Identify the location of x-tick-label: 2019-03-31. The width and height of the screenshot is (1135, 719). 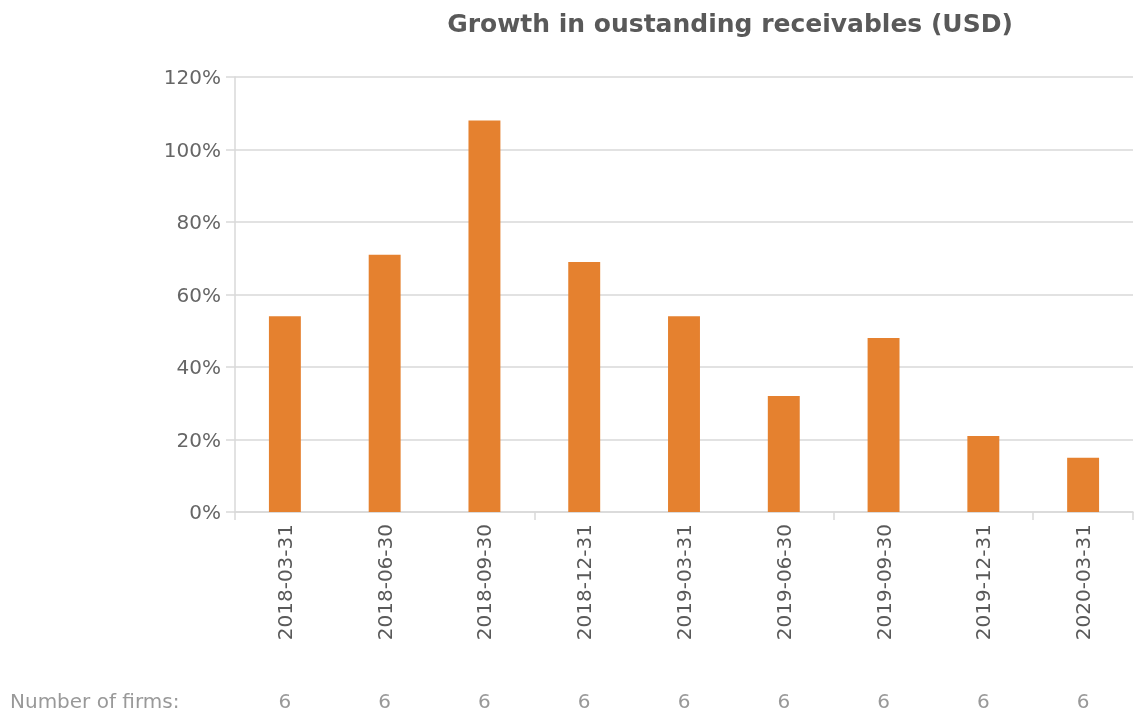
(684, 582).